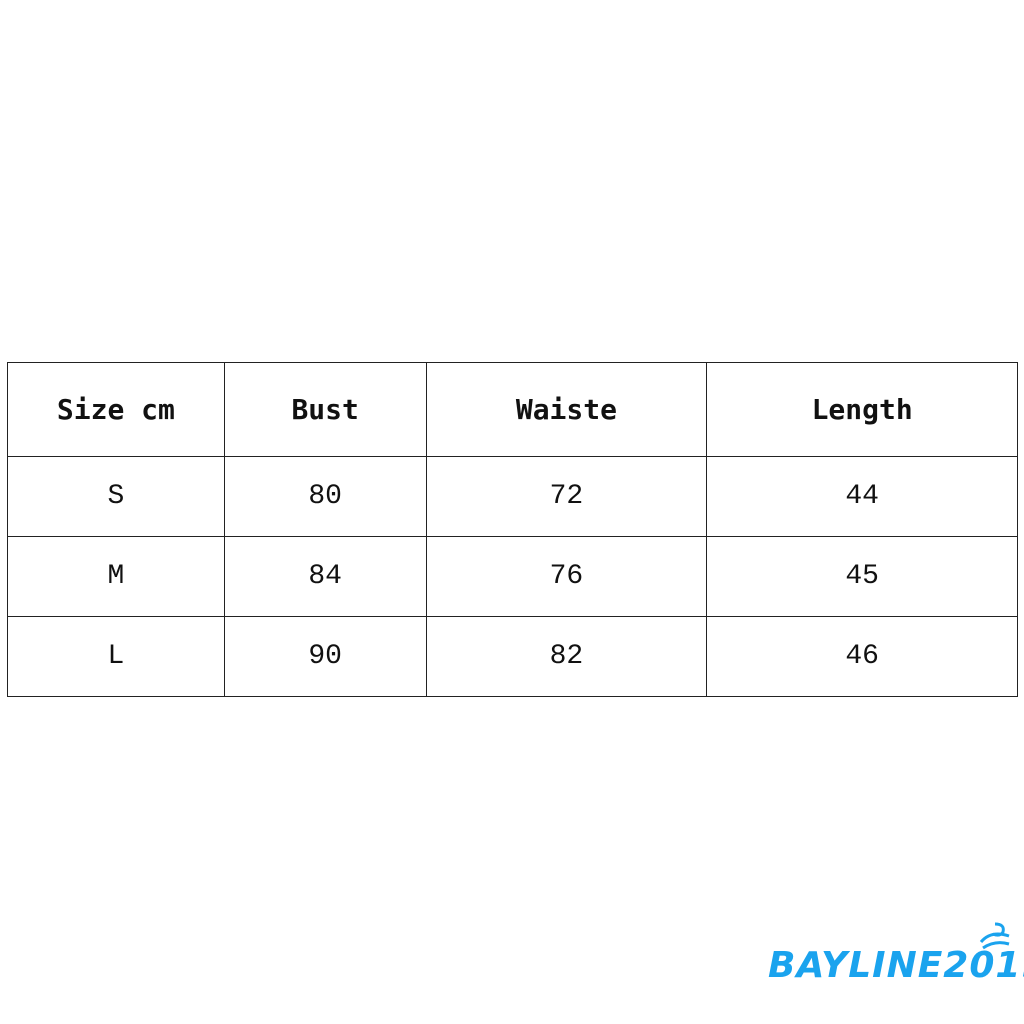 This screenshot has width=1024, height=1024. What do you see at coordinates (566, 576) in the screenshot?
I see `cell: 76` at bounding box center [566, 576].